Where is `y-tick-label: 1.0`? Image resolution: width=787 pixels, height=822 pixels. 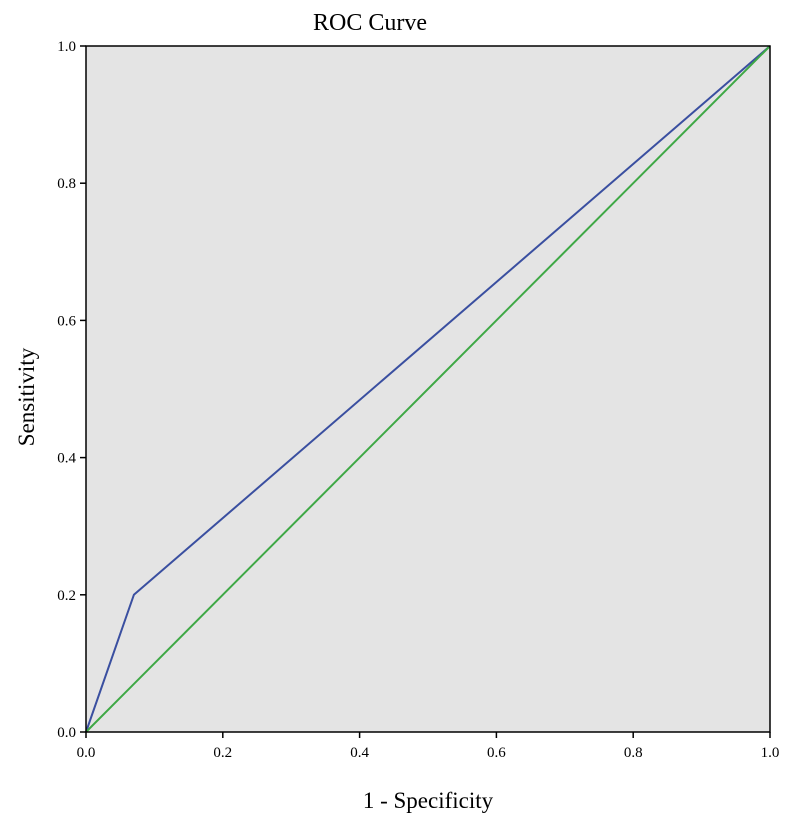
y-tick-label: 1.0 is located at coordinates (66, 47).